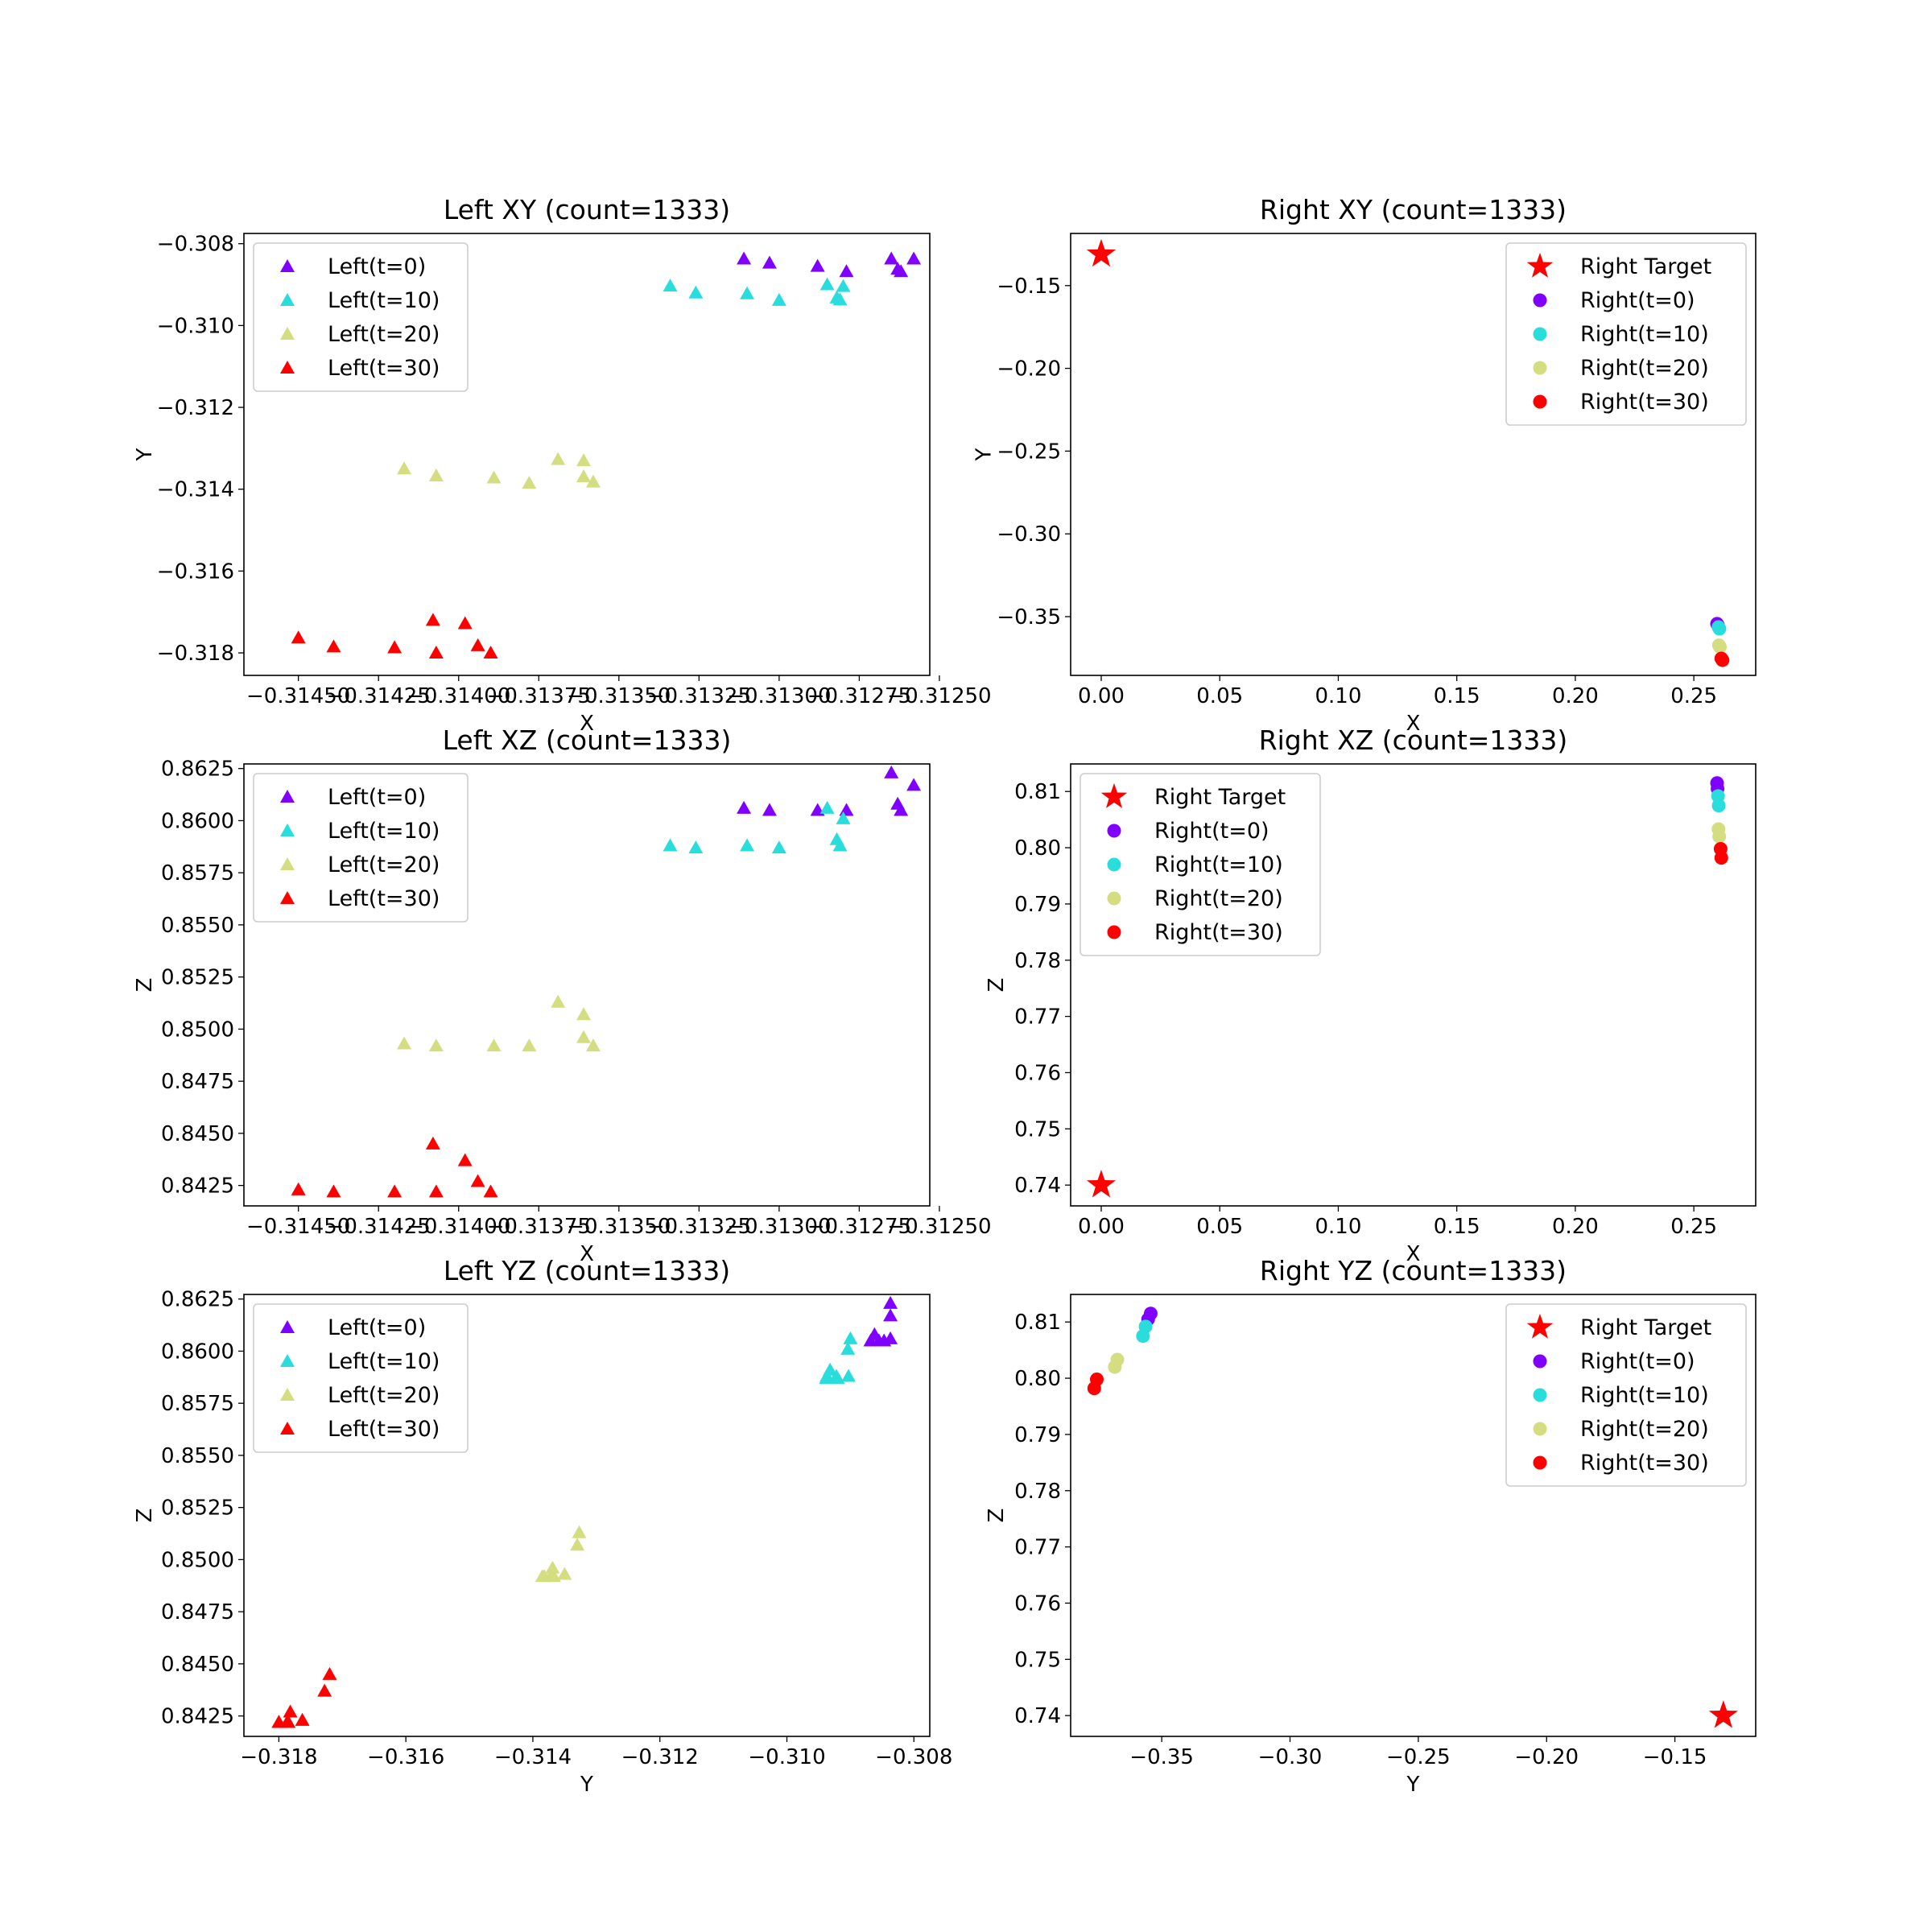  What do you see at coordinates (195, 408) in the screenshot?
I see `y-tick-label: −0.312` at bounding box center [195, 408].